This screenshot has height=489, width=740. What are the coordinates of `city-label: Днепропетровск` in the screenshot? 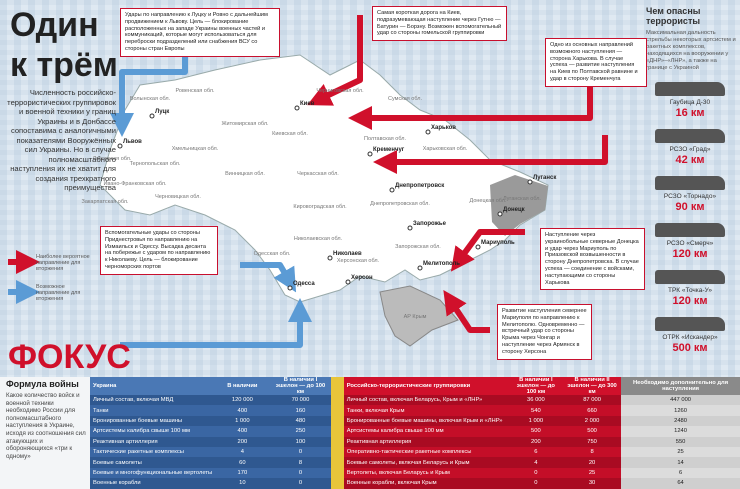 It's located at (419, 186).